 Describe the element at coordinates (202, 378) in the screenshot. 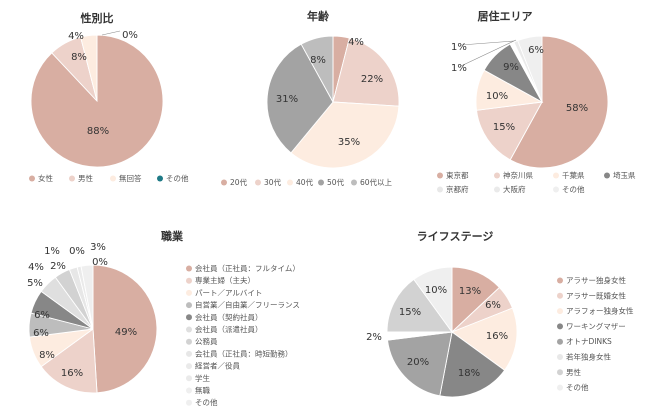

I see `legend-label: 学生` at that location.